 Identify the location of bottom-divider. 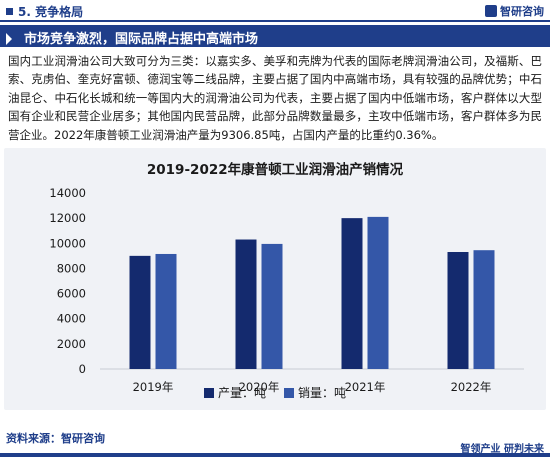
(275, 455).